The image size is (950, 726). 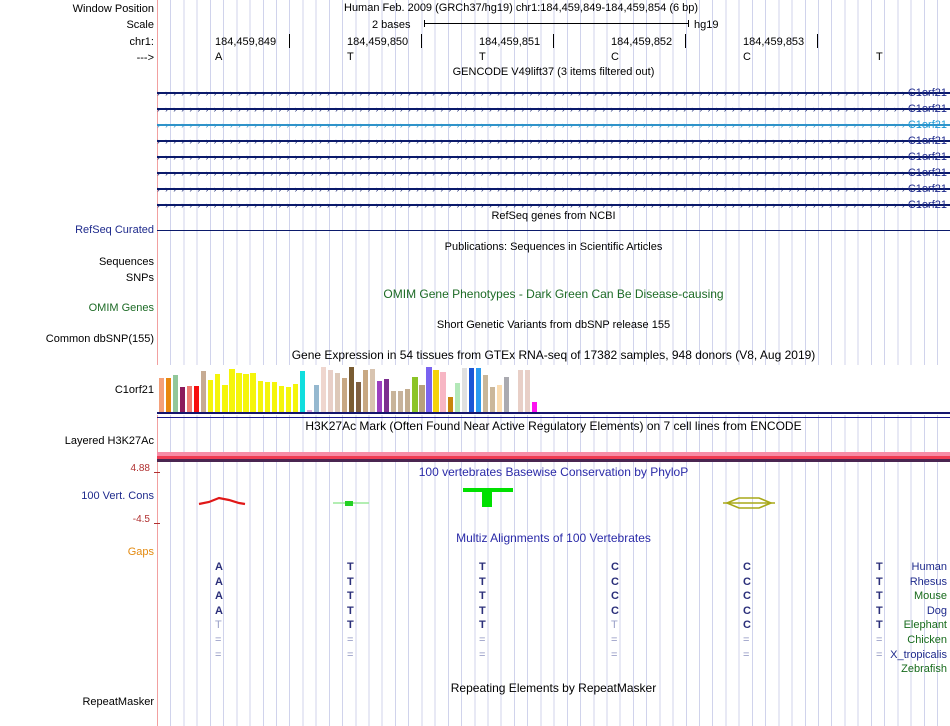 I want to click on gtex-bar-chart, so click(x=349, y=388).